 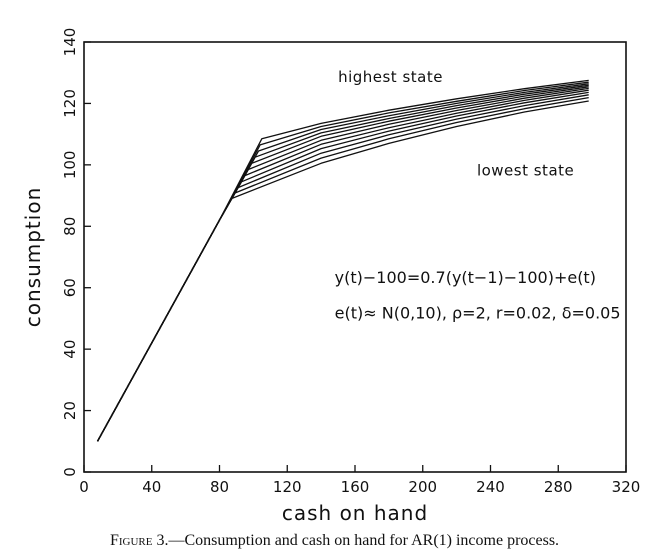 What do you see at coordinates (390, 77) in the screenshot?
I see `annotation-1: highest state` at bounding box center [390, 77].